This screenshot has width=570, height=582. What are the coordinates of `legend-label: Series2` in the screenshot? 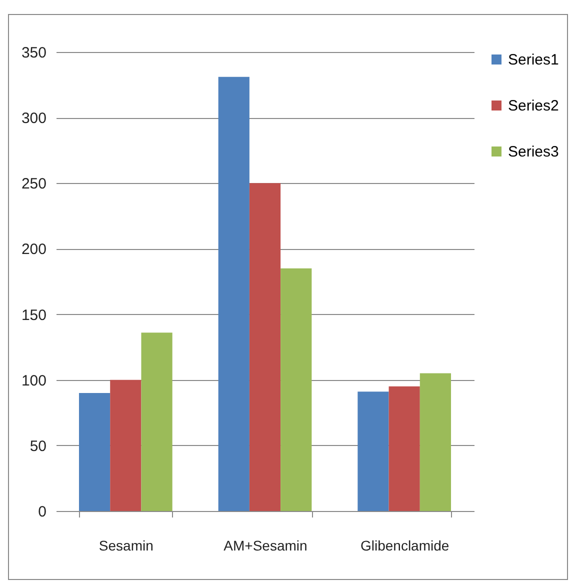 It's located at (533, 106).